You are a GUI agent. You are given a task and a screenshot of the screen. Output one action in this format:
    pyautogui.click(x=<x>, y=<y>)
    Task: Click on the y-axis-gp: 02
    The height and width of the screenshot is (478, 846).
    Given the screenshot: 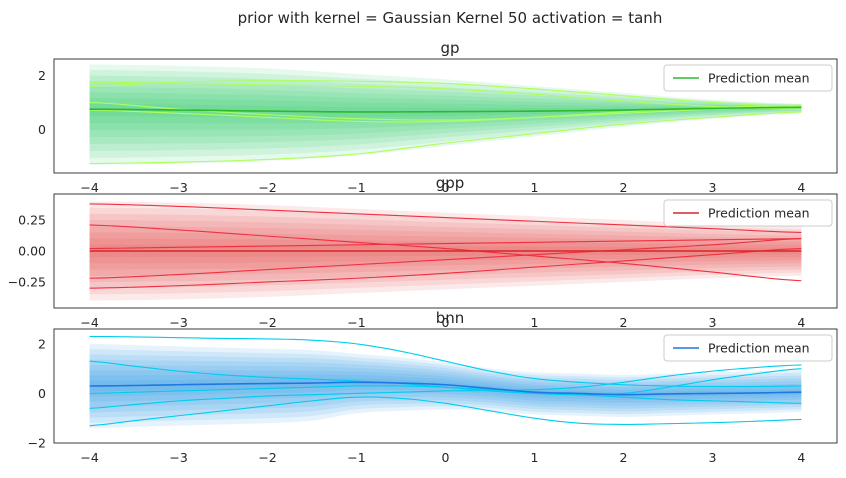 What is the action you would take?
    pyautogui.click(x=42, y=102)
    